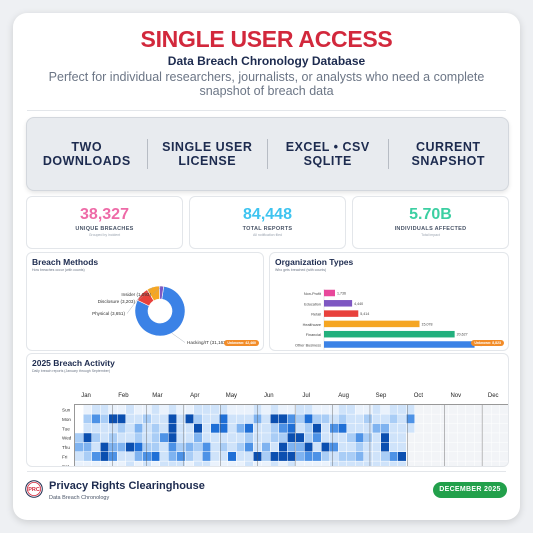 The width and height of the screenshot is (533, 533). Describe the element at coordinates (266, 61) in the screenshot. I see `page-subtitle: Data Breach Chronology Database` at that location.